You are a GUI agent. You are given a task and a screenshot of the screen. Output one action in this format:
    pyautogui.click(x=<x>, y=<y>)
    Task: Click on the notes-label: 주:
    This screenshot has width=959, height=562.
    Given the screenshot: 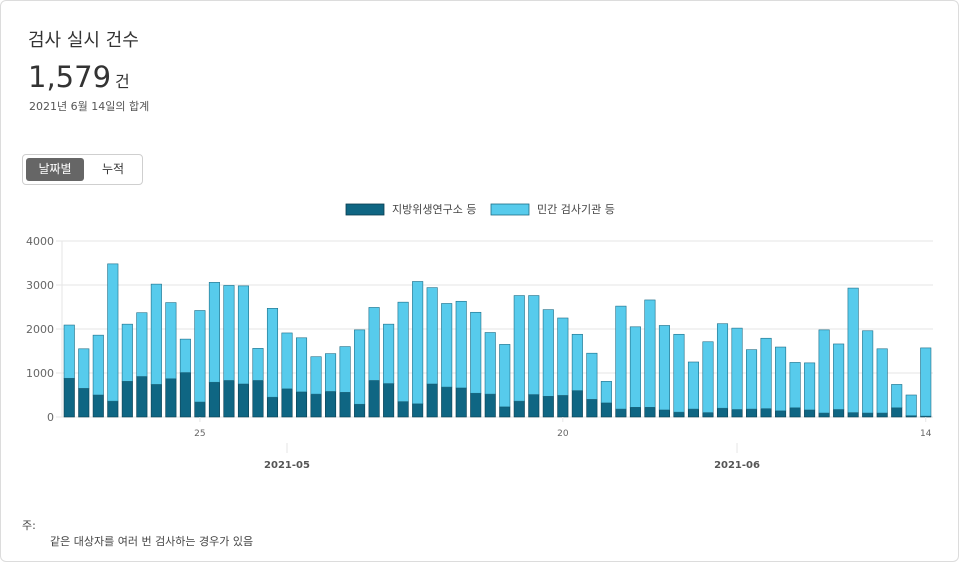 What is the action you would take?
    pyautogui.click(x=29, y=525)
    